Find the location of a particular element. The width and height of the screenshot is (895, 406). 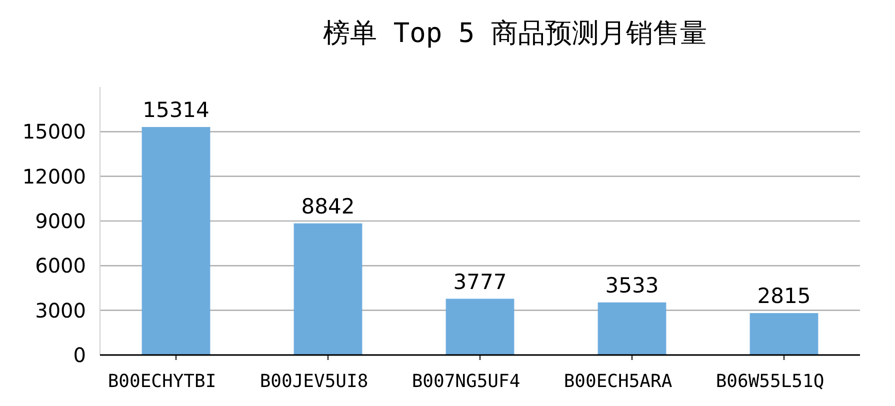

y-tick-label: 3000 is located at coordinates (60, 310).